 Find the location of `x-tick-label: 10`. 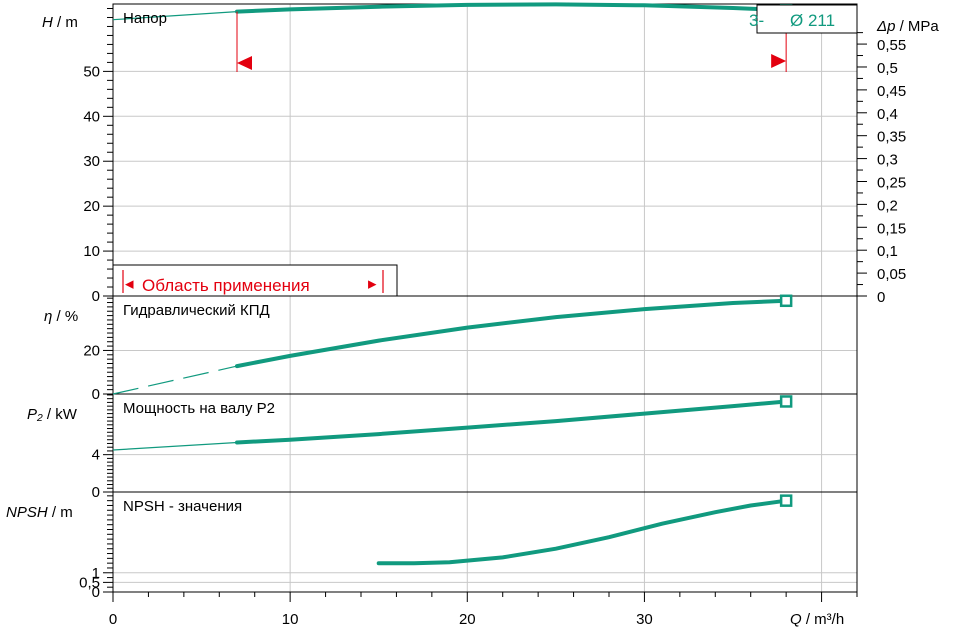

x-tick-label: 10 is located at coordinates (290, 619).